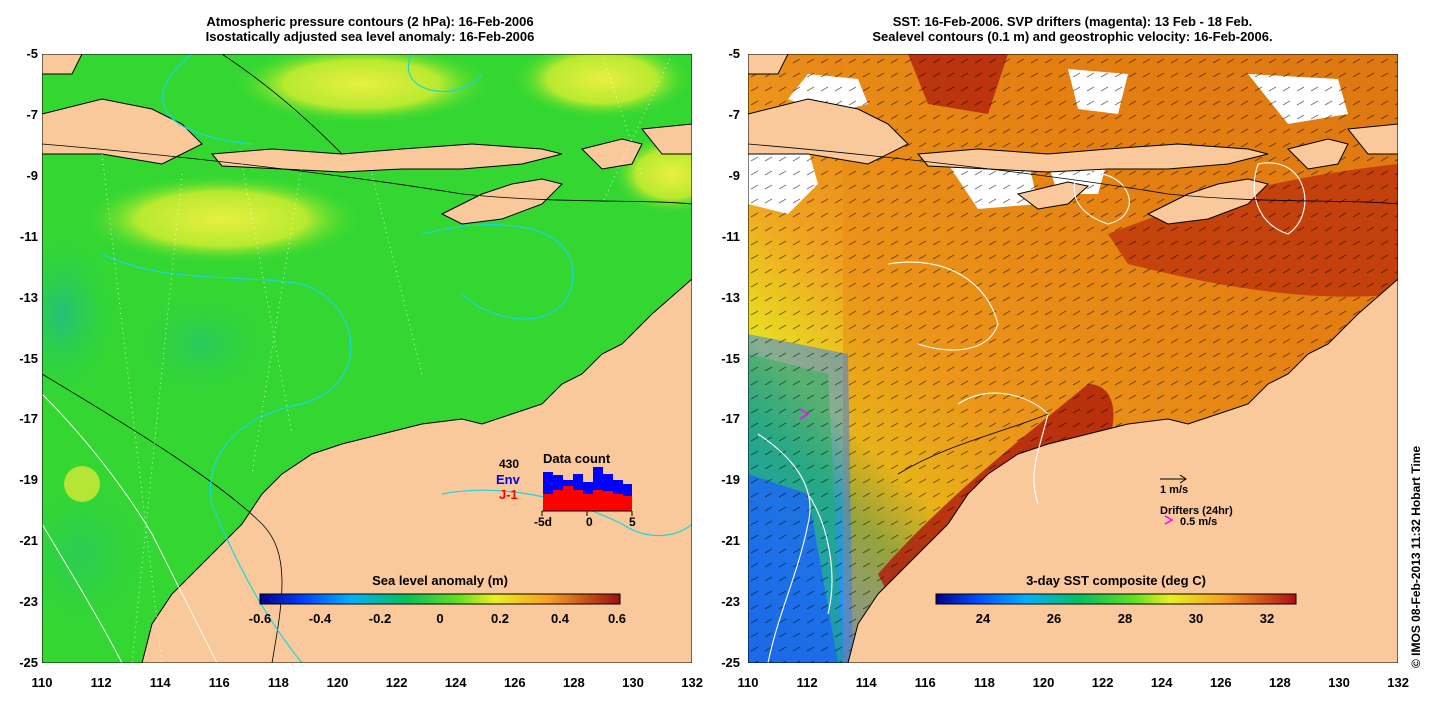 The width and height of the screenshot is (1440, 710). What do you see at coordinates (587, 498) in the screenshot?
I see `j1-bars` at bounding box center [587, 498].